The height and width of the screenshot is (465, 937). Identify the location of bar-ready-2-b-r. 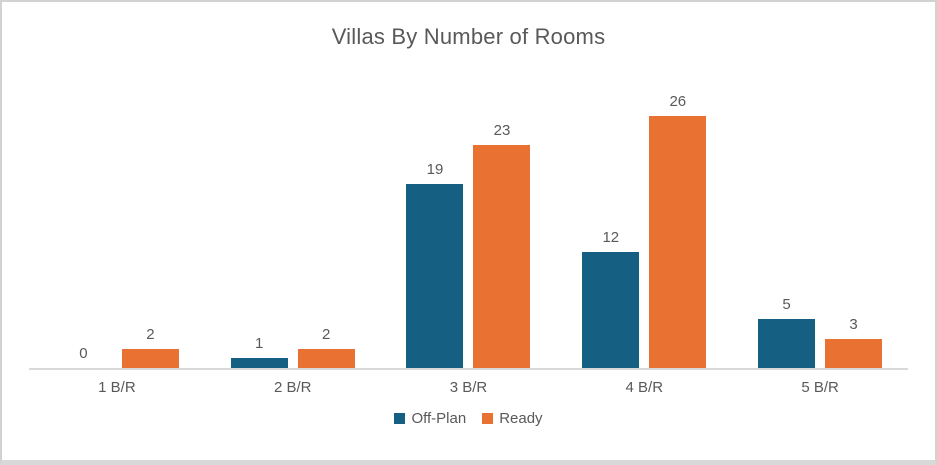
(326, 358).